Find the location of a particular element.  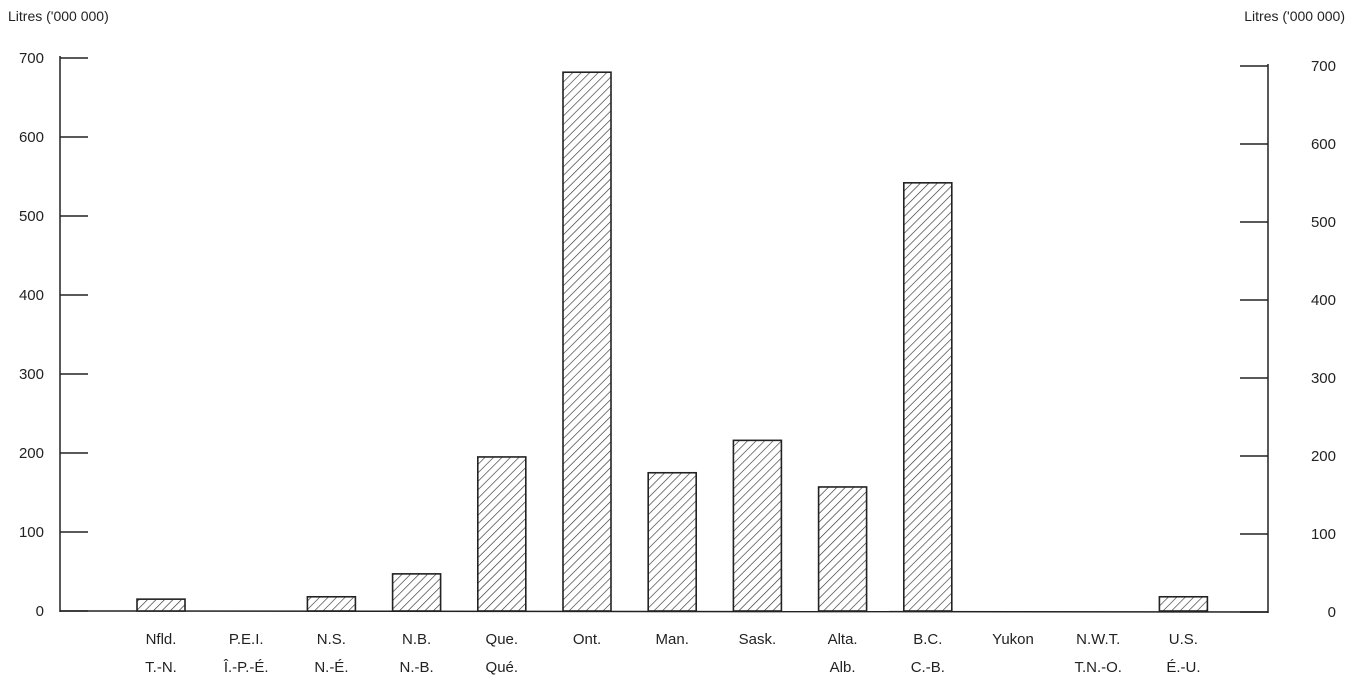

category-label-french: Alb. is located at coordinates (843, 667).